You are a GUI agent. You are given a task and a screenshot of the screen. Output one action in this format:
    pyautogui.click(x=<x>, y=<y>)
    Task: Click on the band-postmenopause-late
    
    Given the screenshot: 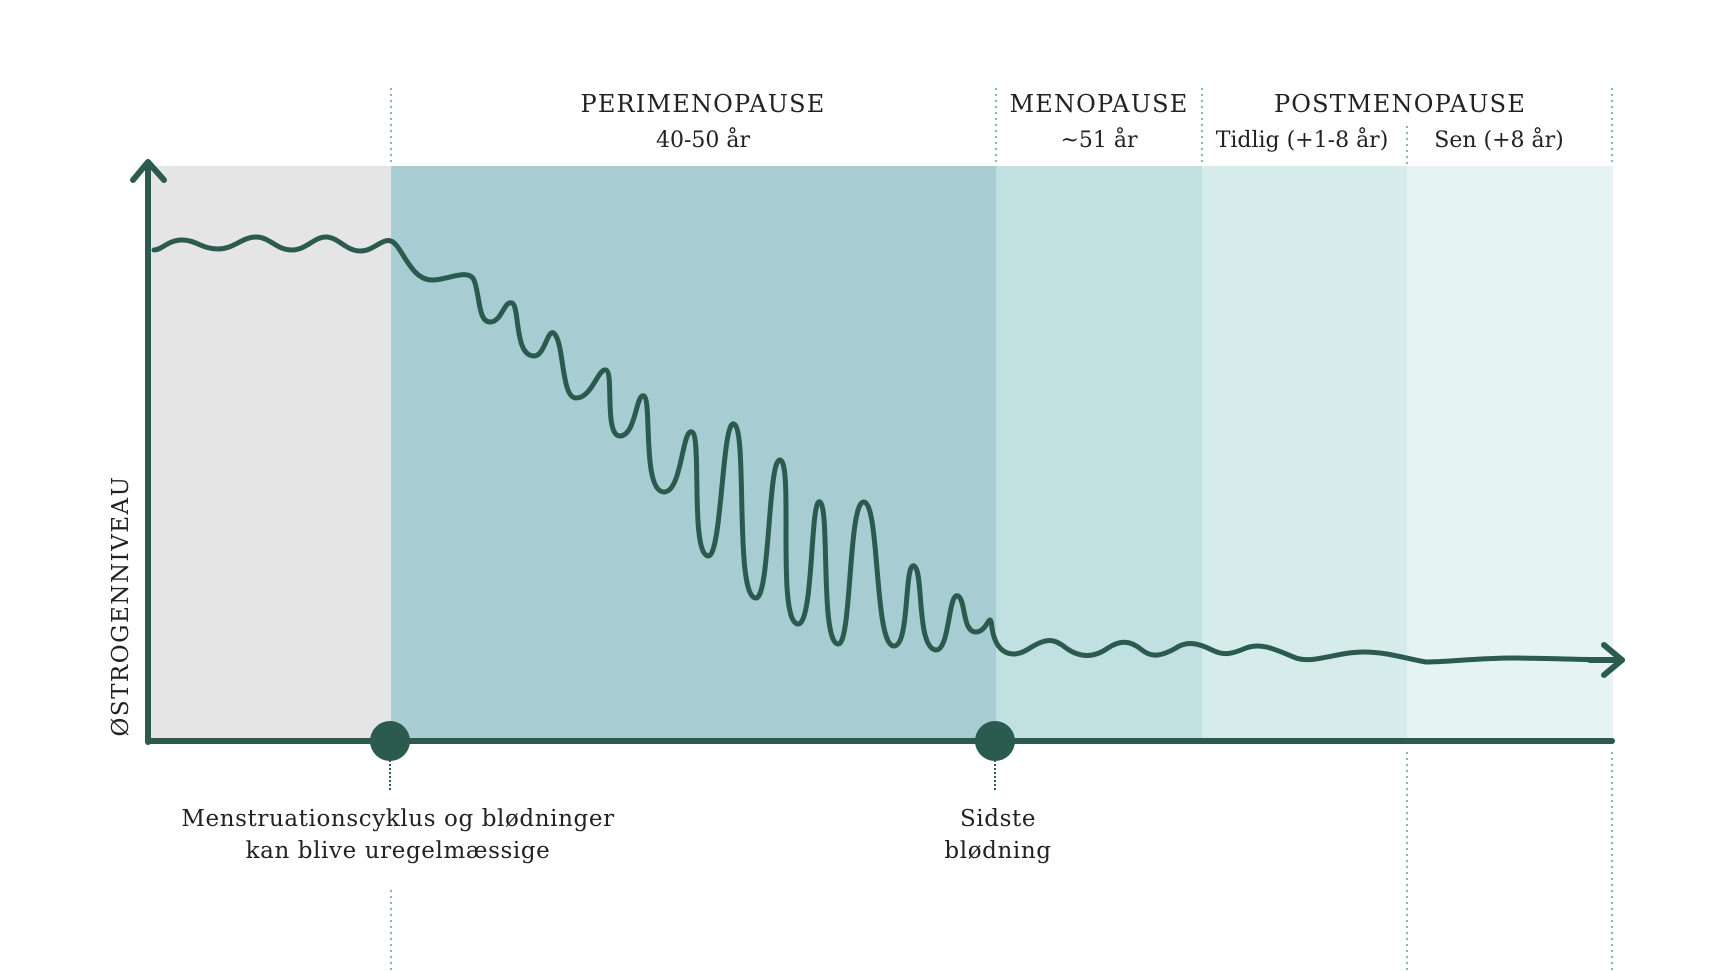 What is the action you would take?
    pyautogui.click(x=1510, y=452)
    